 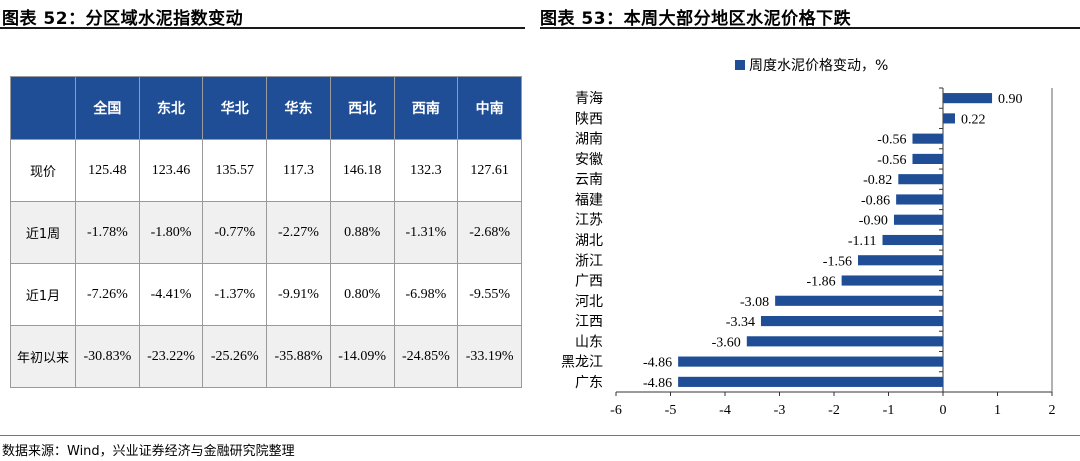 What do you see at coordinates (589, 241) in the screenshot?
I see `category-label: 湖北` at bounding box center [589, 241].